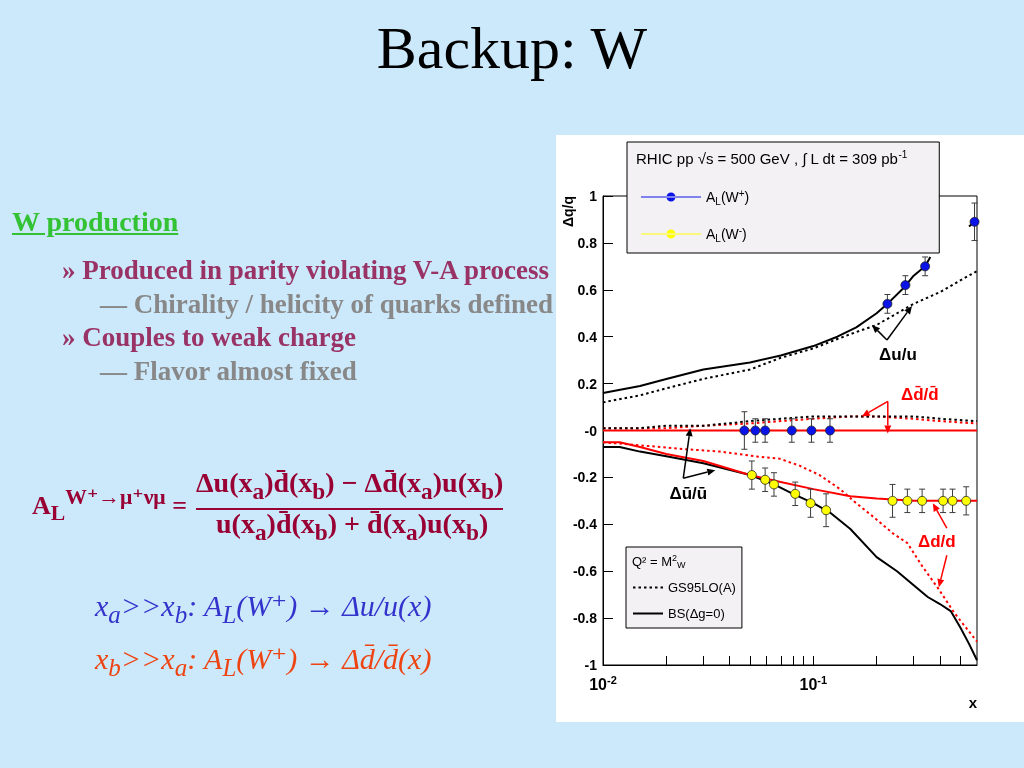 The image size is (1024, 768). Describe the element at coordinates (263, 661) in the screenshot. I see `text: x$_{b}$>>x$_{a}$: A$_{L}$(W⁺) → Δd̄/d̄(x)` at that location.